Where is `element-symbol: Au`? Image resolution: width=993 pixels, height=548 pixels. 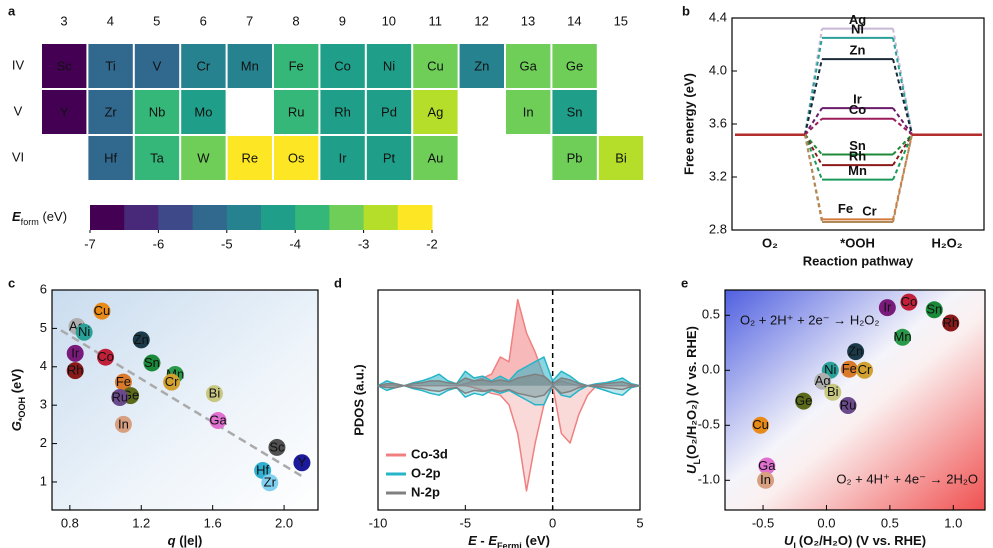 element-symbol: Au is located at coordinates (435, 157).